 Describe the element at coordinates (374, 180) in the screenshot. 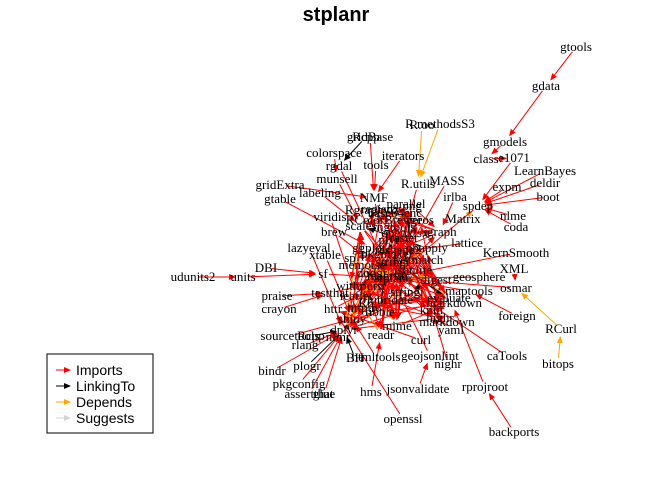

I see `edge-tools-to-NMF` at that location.